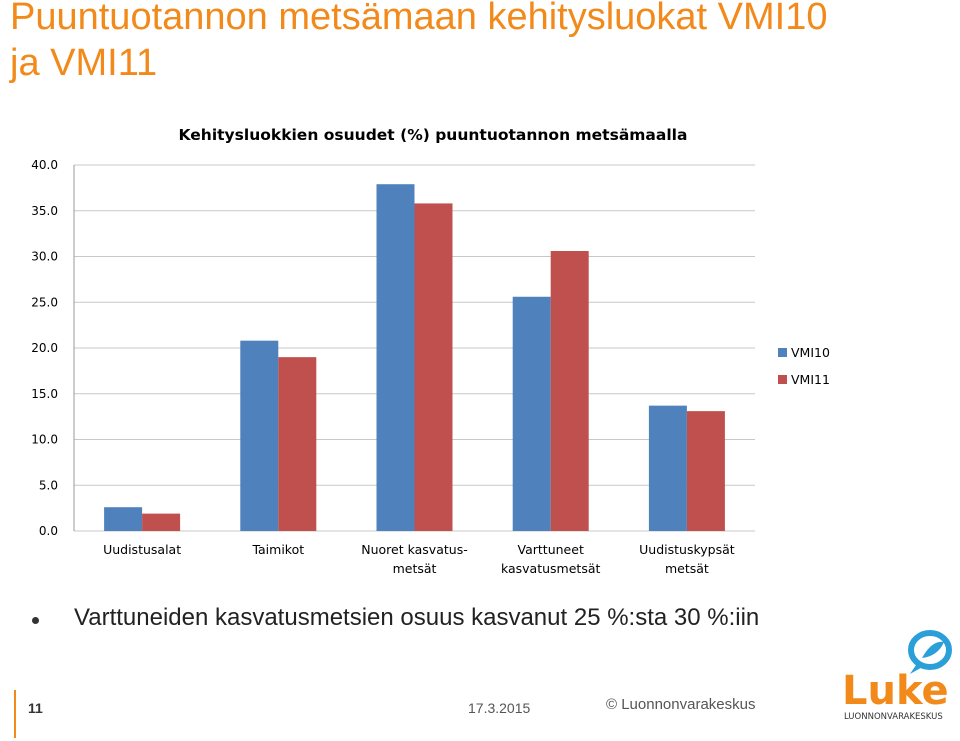  What do you see at coordinates (48, 485) in the screenshot?
I see `y-tick-label: 5.0` at bounding box center [48, 485].